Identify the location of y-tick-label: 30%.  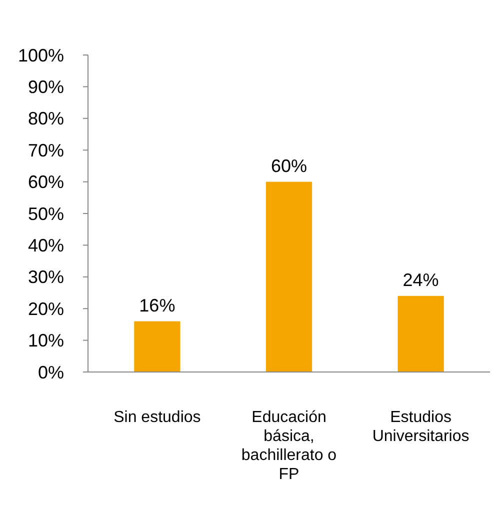
(46, 277).